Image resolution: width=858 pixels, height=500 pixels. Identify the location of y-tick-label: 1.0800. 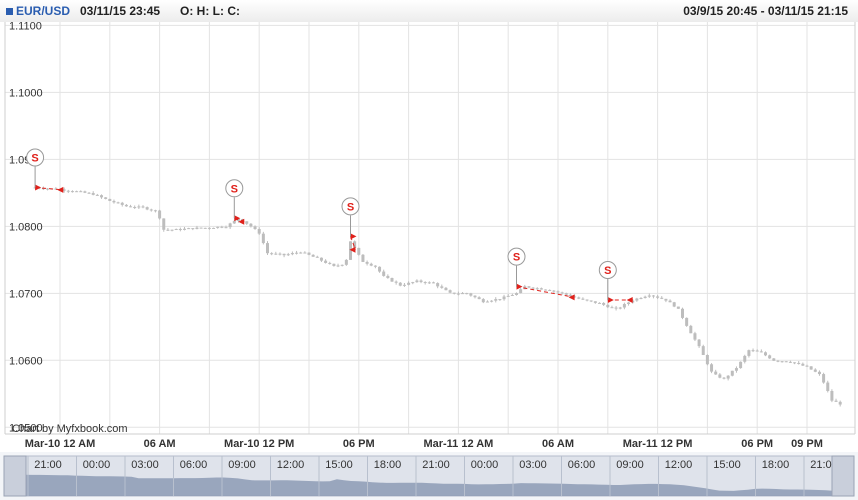
(26, 227).